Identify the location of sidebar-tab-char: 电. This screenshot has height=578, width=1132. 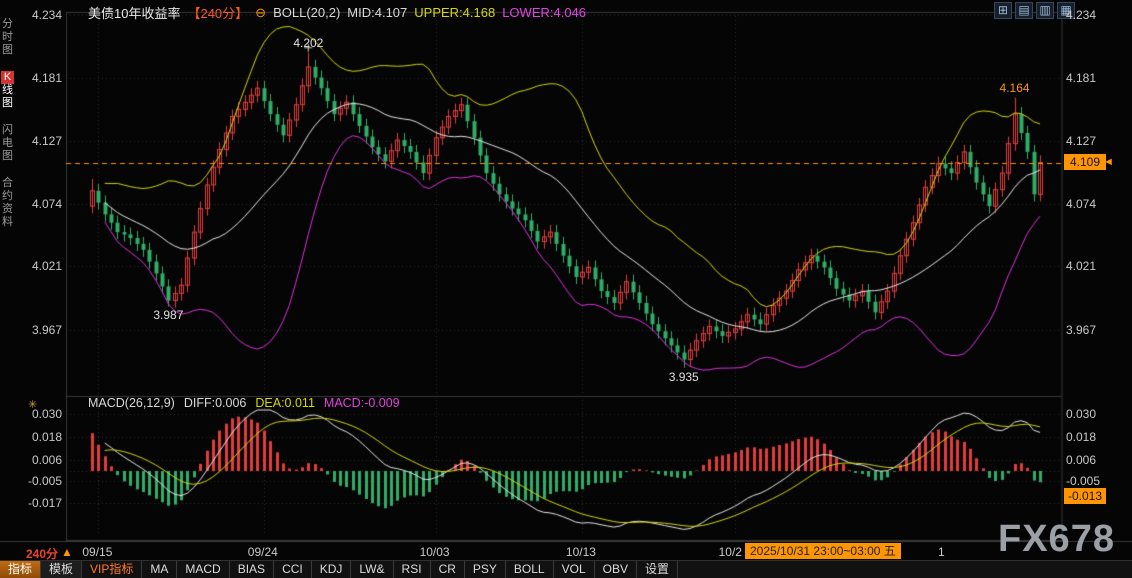
(7, 143).